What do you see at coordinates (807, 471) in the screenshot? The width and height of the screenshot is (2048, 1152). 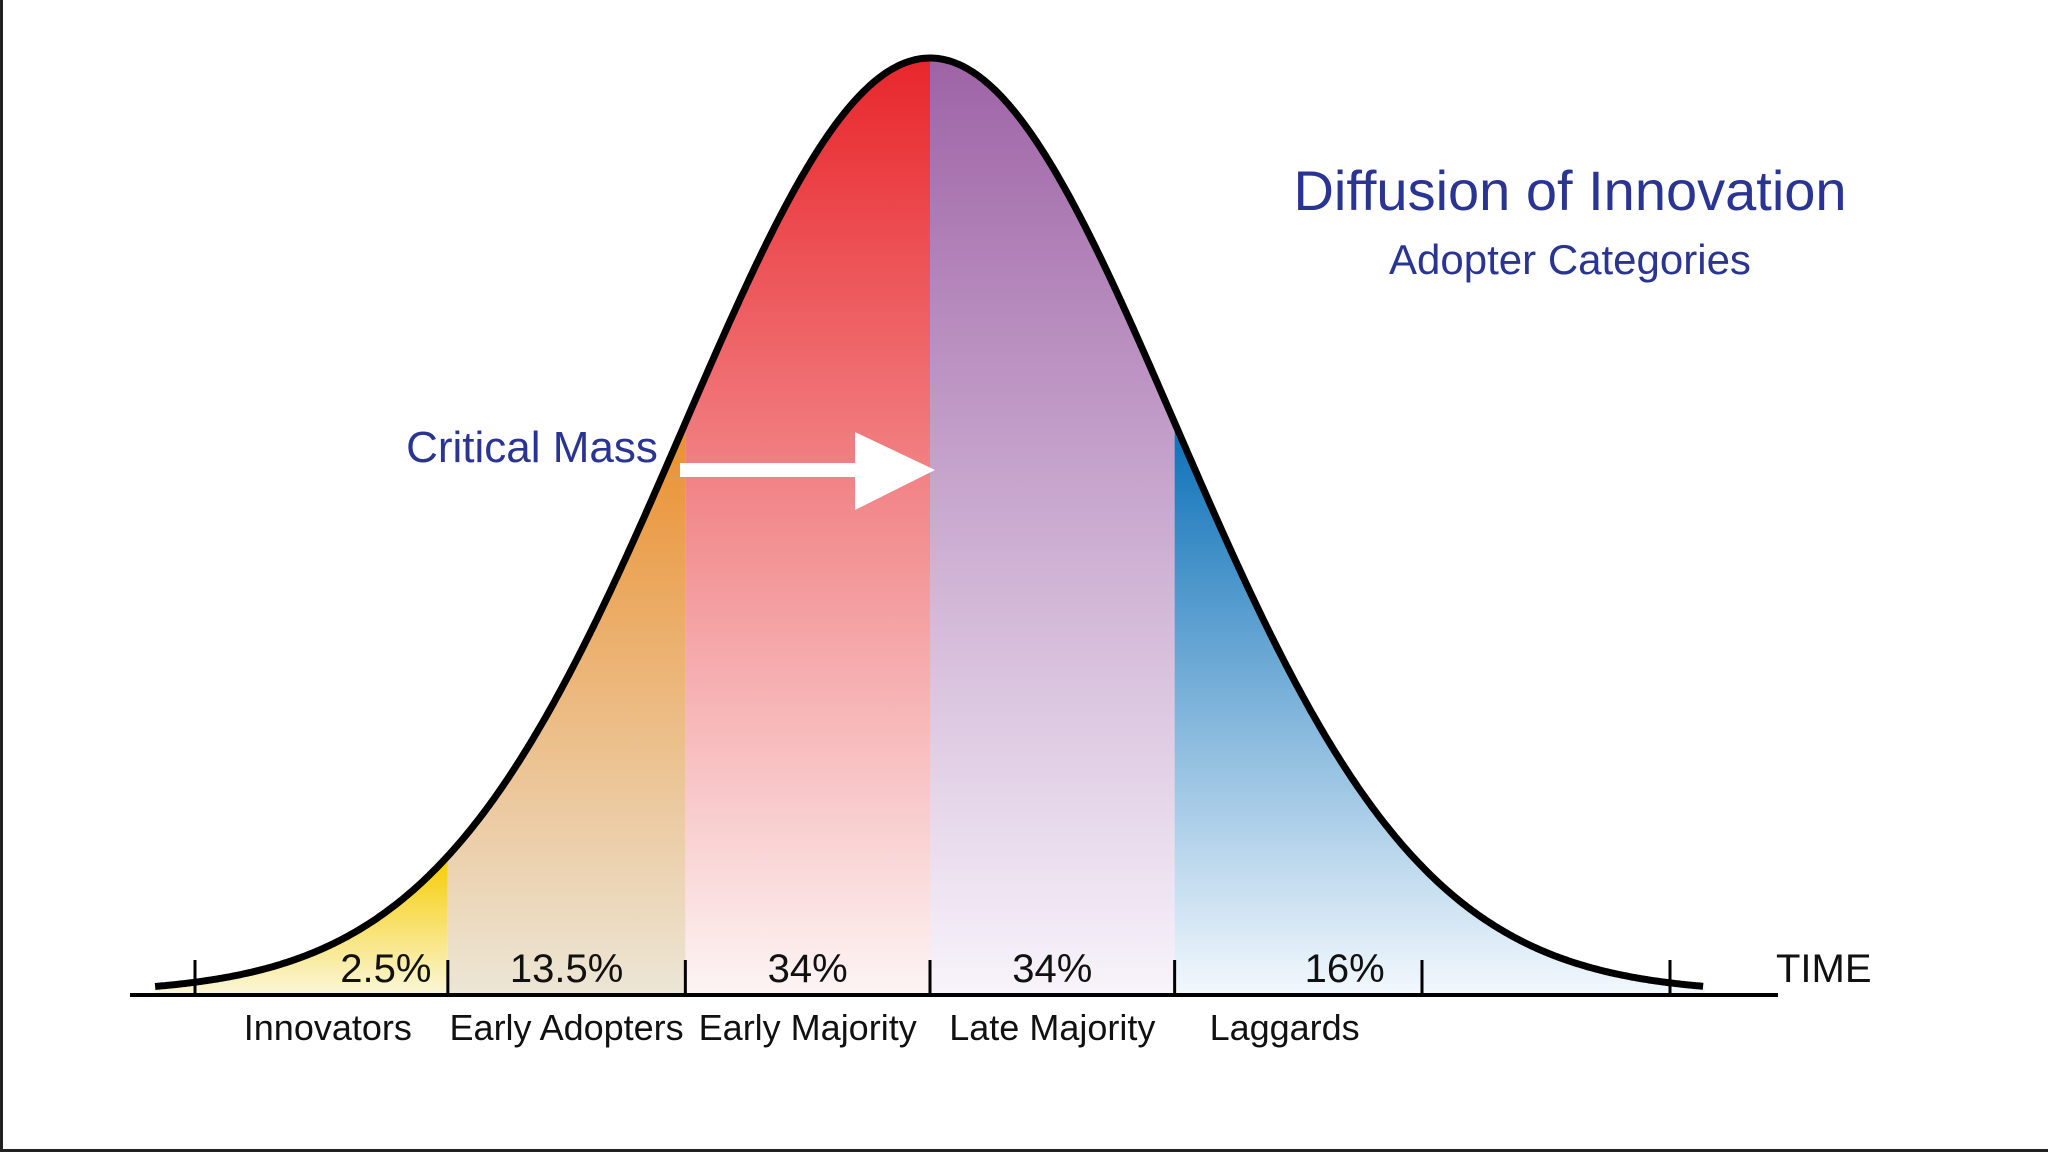 I see `critical-mass-arrow-icon` at bounding box center [807, 471].